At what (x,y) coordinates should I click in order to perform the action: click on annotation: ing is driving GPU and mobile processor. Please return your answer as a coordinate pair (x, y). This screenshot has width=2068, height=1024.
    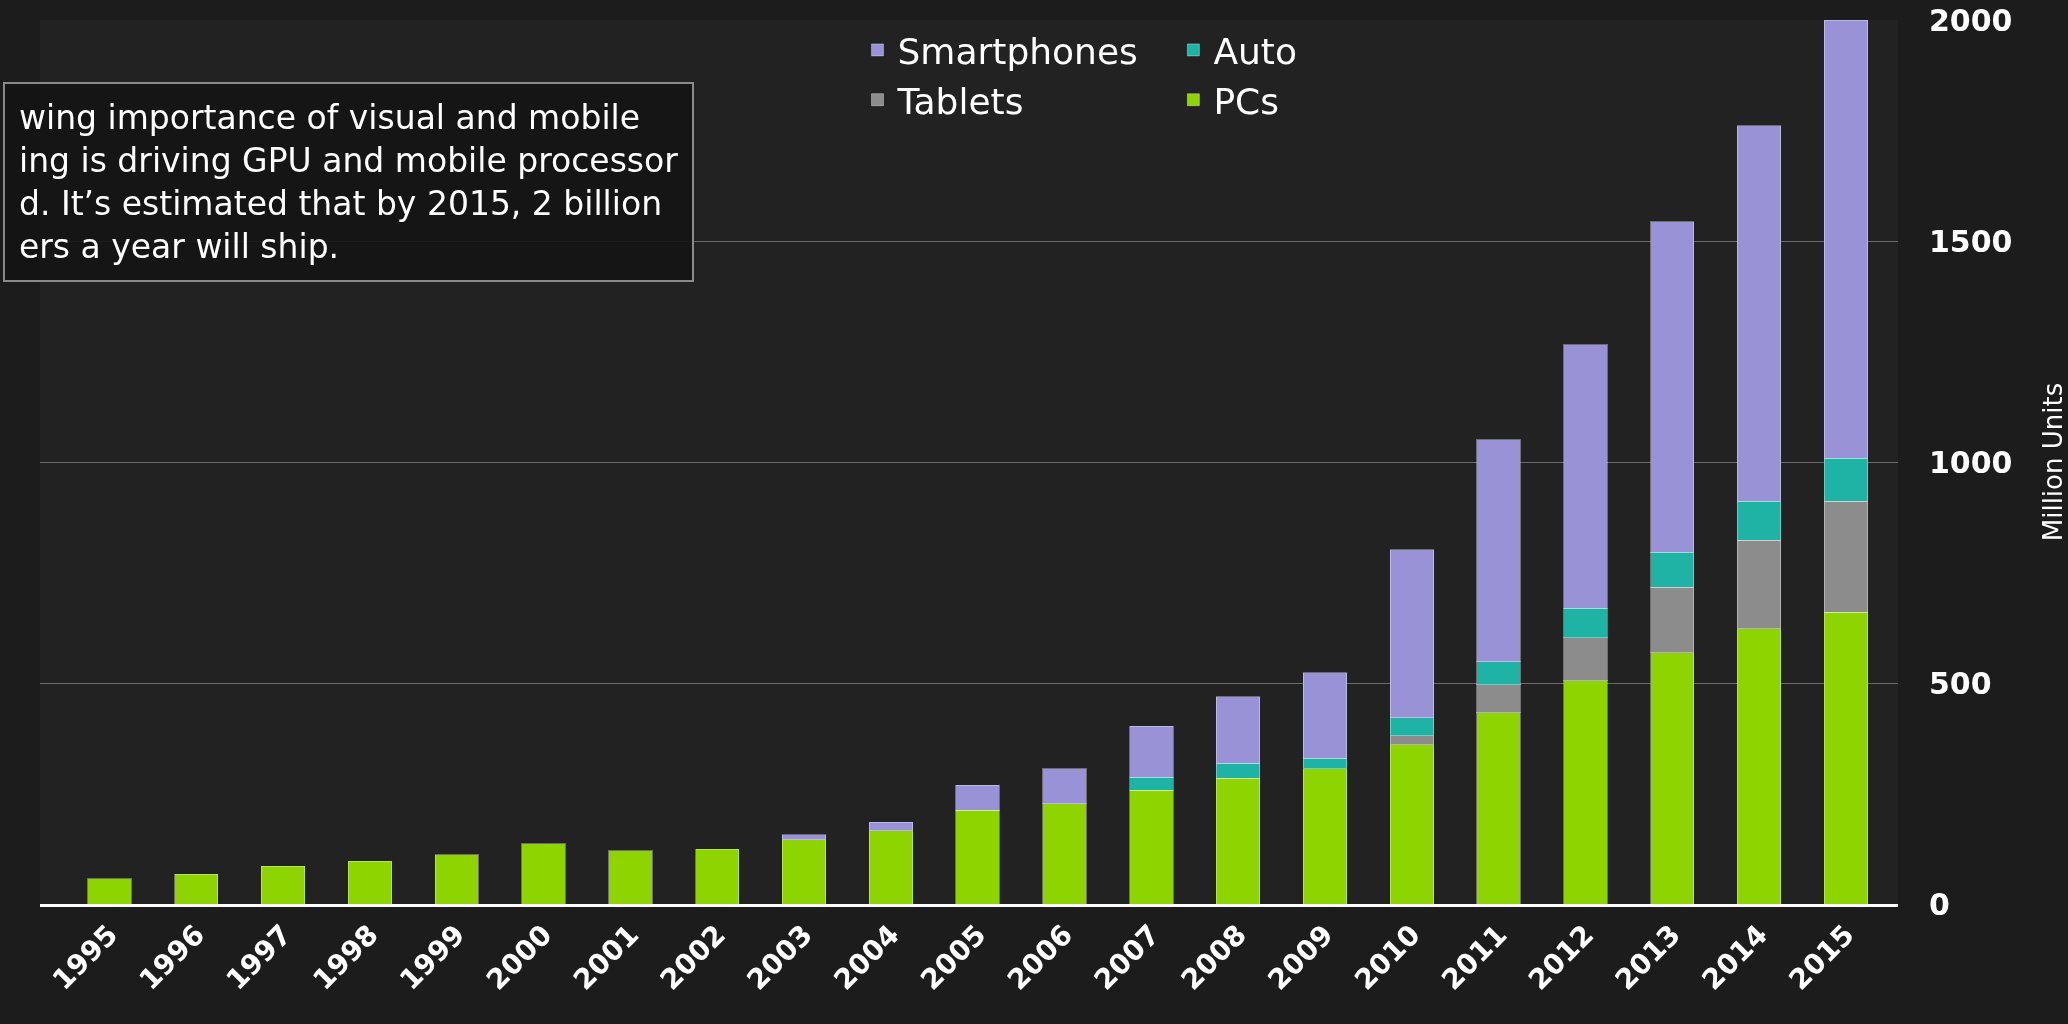
    Looking at the image, I should click on (349, 160).